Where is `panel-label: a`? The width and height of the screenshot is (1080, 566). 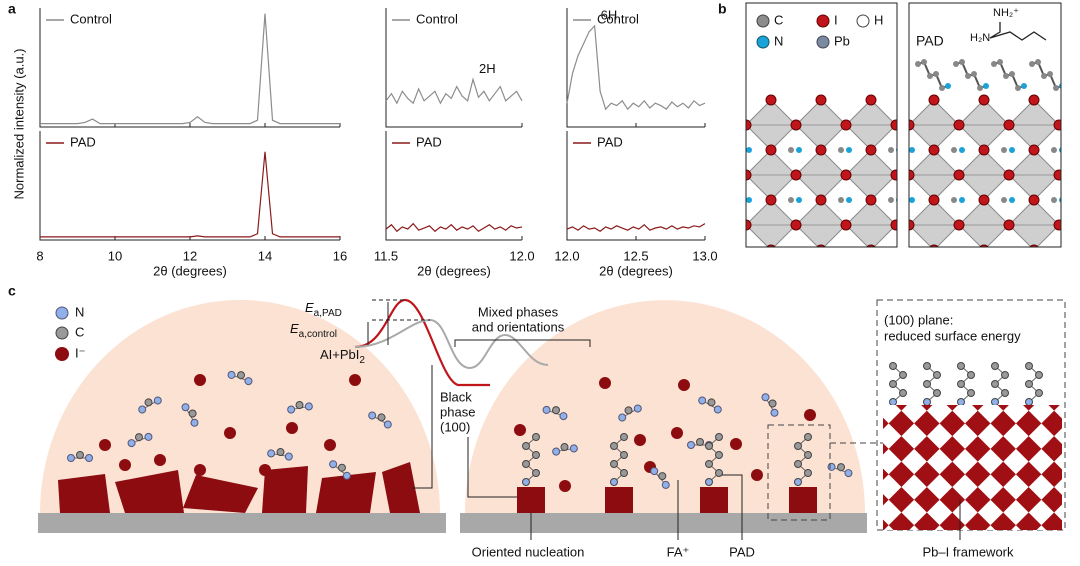
panel-label: a is located at coordinates (12, 9).